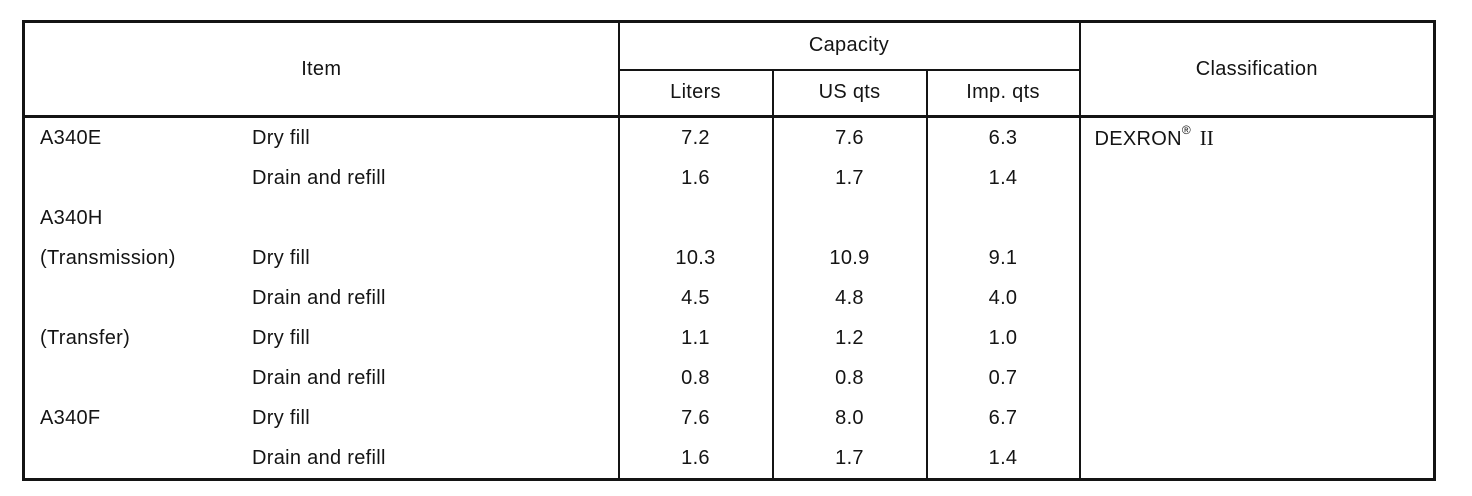 The image size is (1472, 496). What do you see at coordinates (108, 257) in the screenshot?
I see `item-model-label: (Transmission)` at bounding box center [108, 257].